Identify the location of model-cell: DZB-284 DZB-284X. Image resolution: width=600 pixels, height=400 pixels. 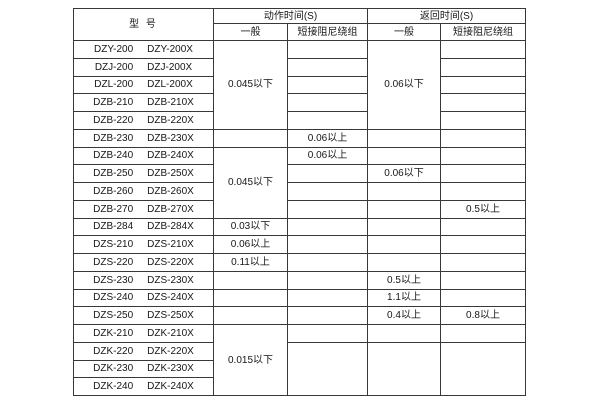
(143, 227).